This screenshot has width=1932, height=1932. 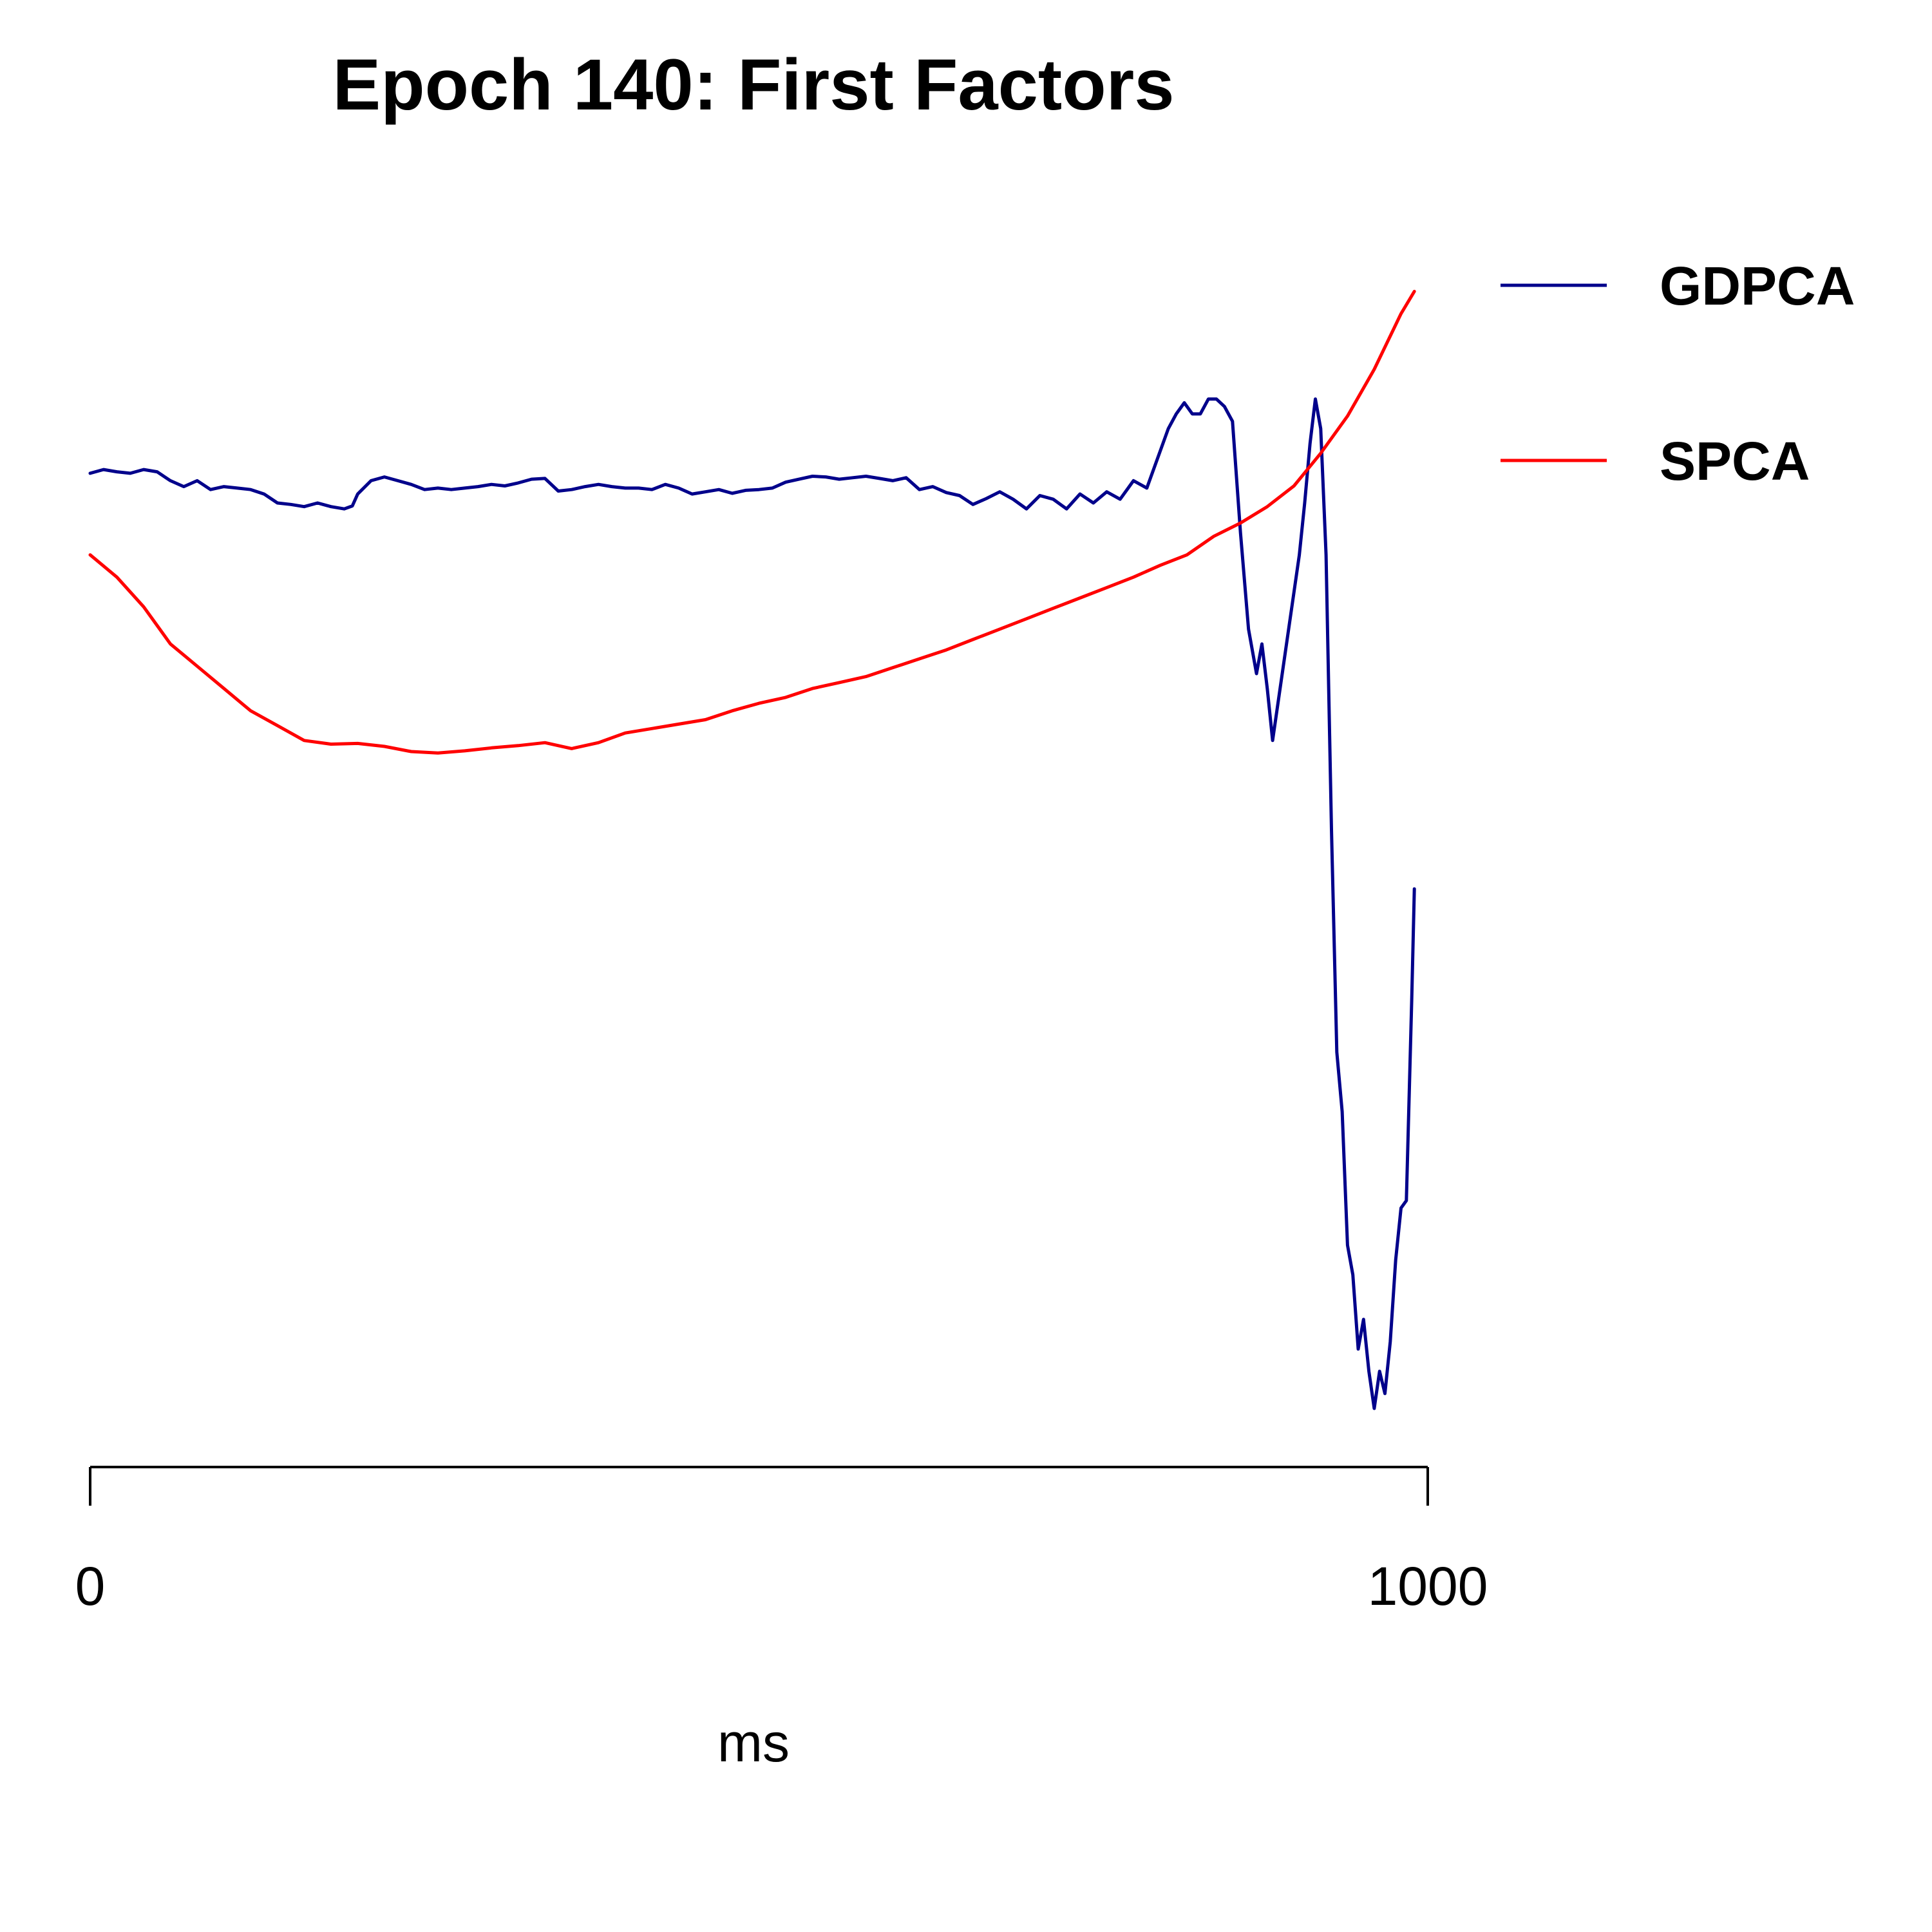 What do you see at coordinates (1735, 461) in the screenshot?
I see `legend-label-spca: SPCA` at bounding box center [1735, 461].